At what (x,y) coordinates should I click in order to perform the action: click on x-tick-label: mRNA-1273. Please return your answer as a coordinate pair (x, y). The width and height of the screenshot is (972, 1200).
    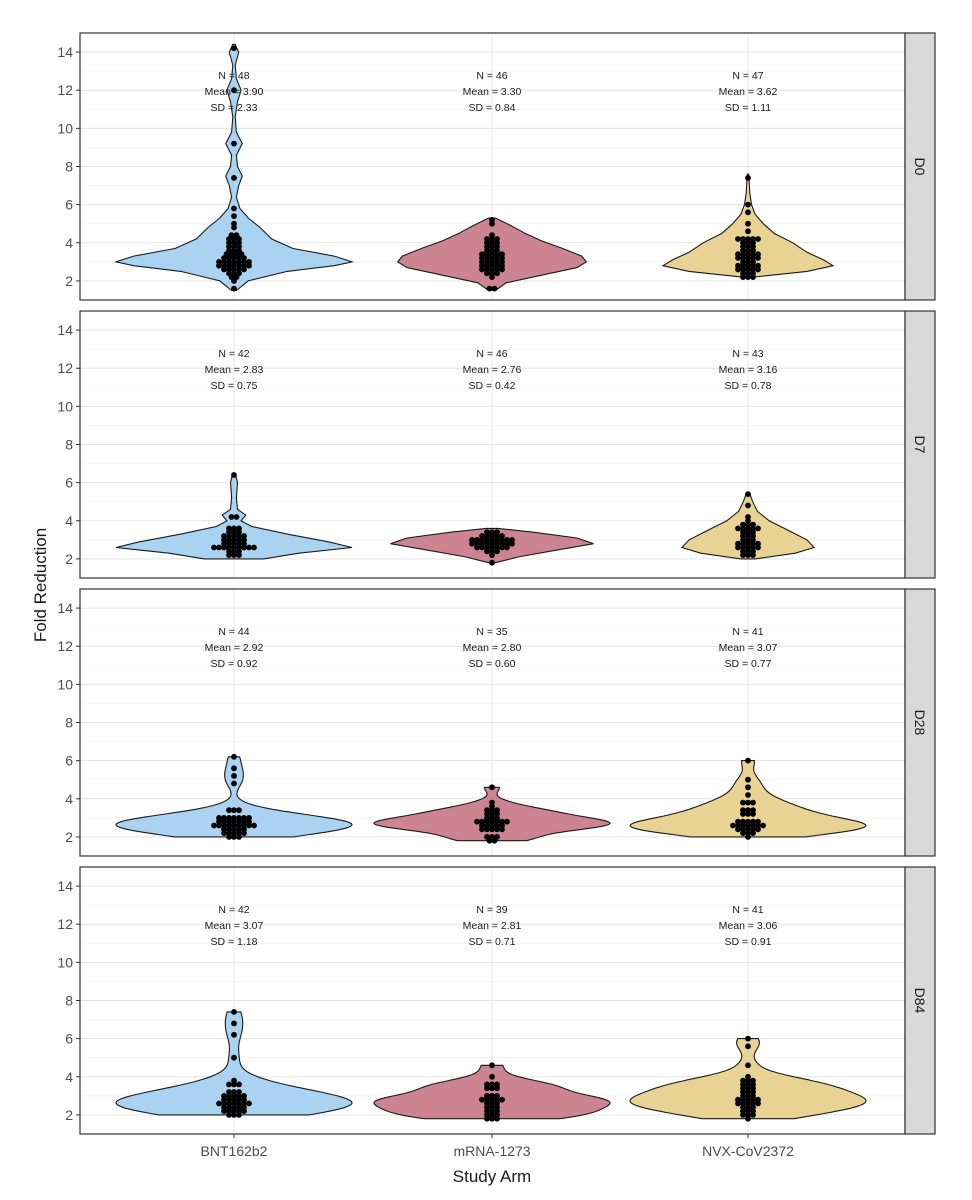
    Looking at the image, I should click on (491, 1151).